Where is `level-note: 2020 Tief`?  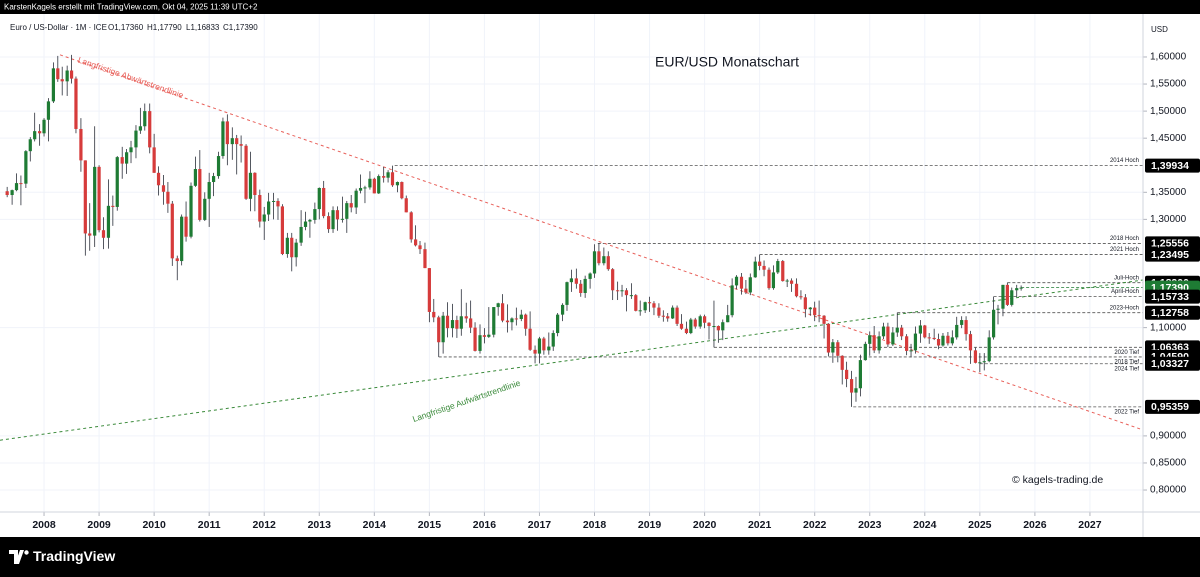 level-note: 2020 Tief is located at coordinates (1126, 353).